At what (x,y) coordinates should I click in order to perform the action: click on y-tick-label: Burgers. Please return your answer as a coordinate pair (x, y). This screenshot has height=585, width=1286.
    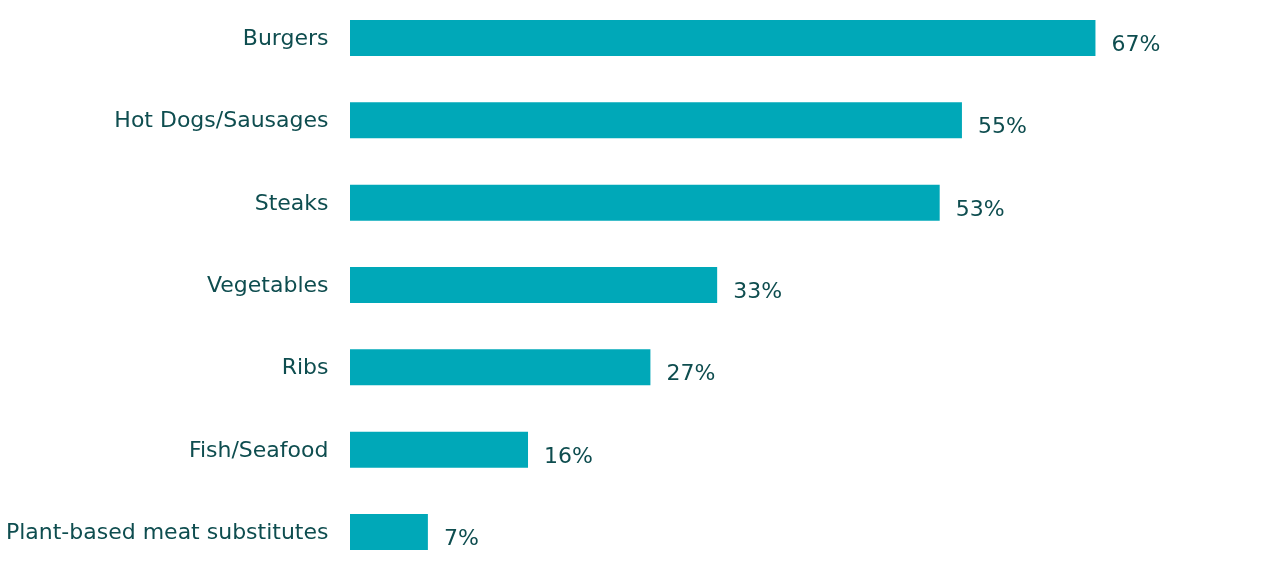
    Looking at the image, I should click on (285, 37).